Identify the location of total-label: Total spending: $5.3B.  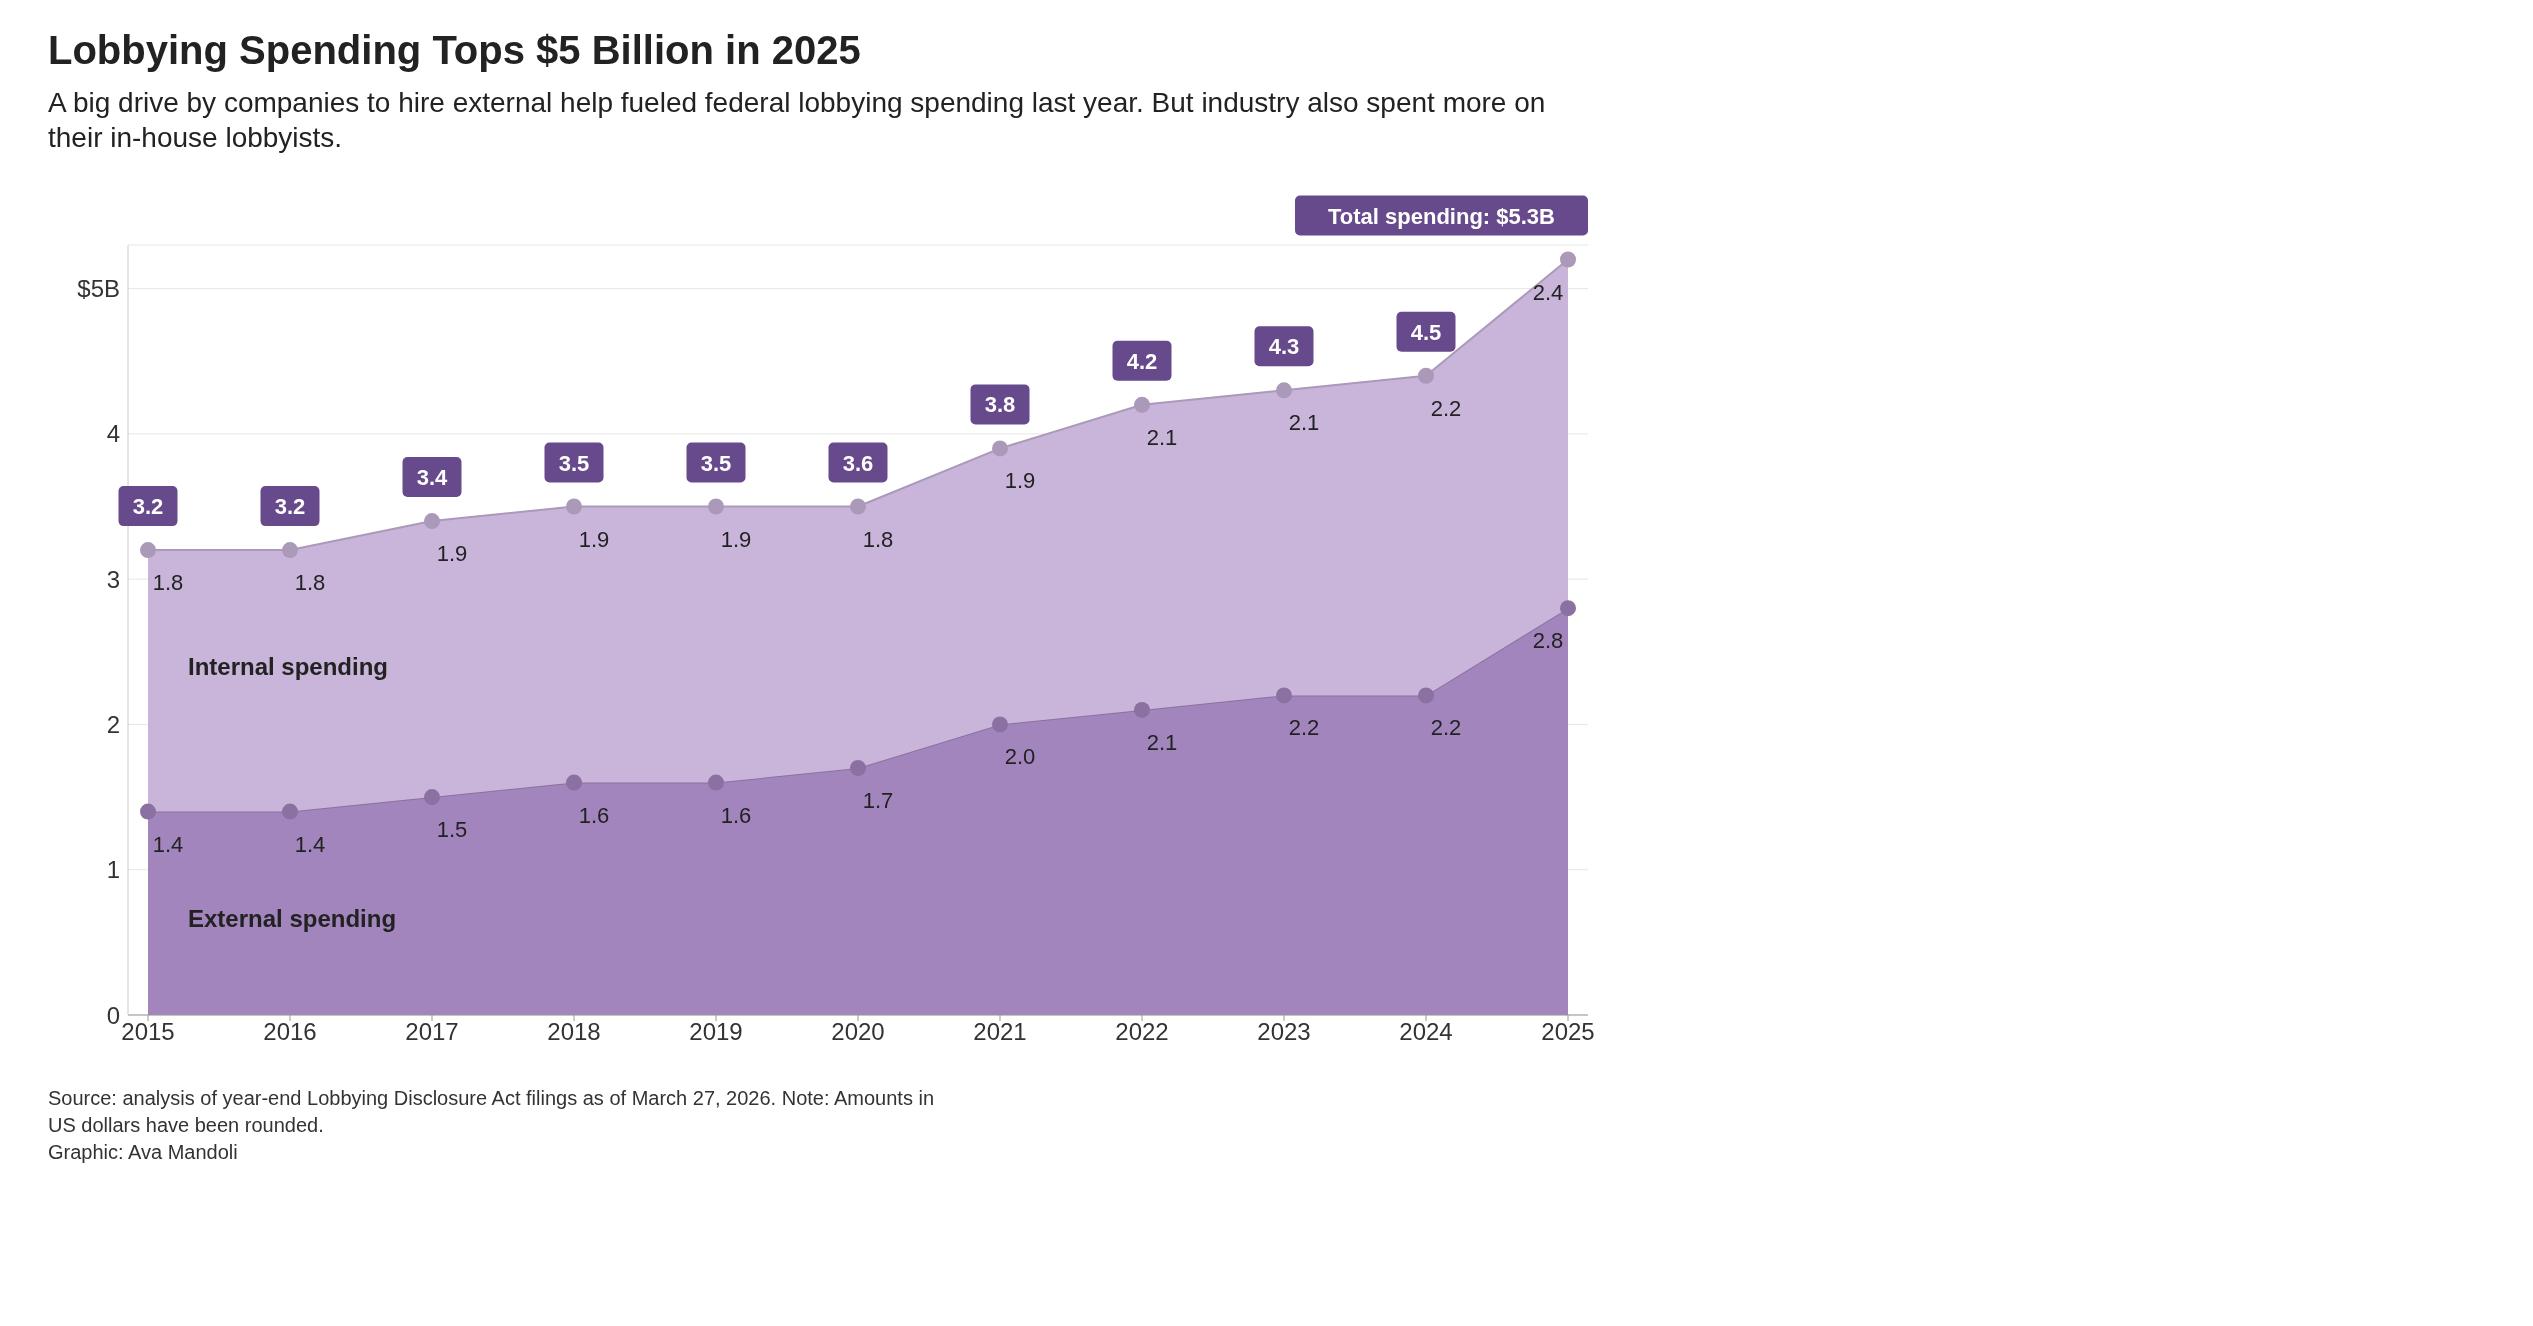
(1441, 216).